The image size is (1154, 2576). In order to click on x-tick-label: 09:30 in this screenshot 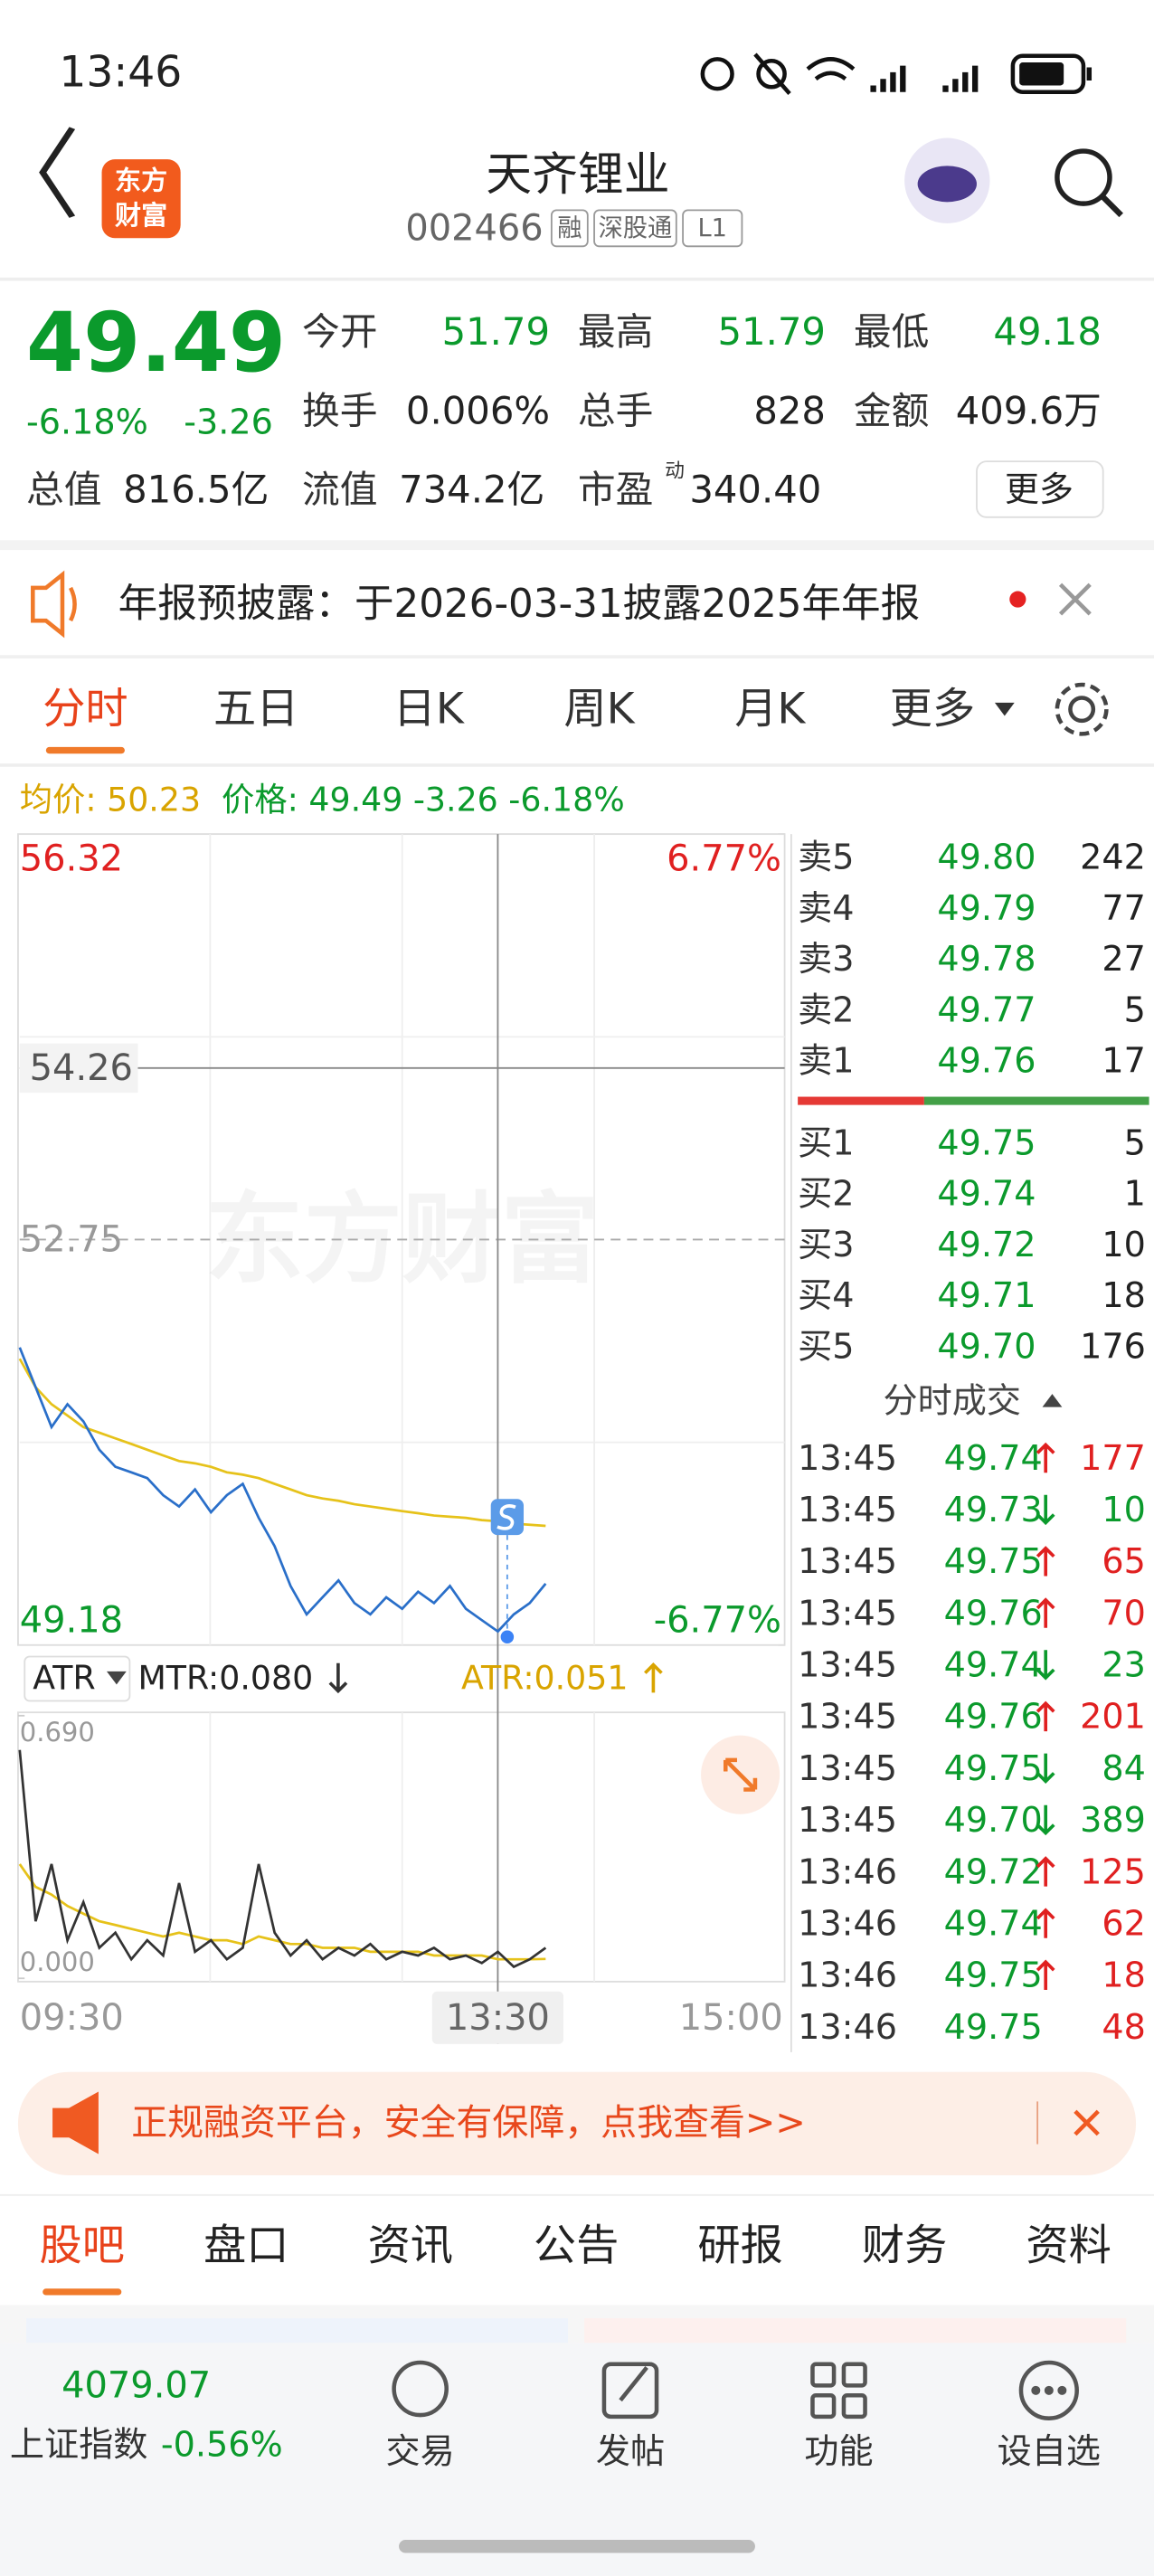, I will do `click(72, 2018)`.